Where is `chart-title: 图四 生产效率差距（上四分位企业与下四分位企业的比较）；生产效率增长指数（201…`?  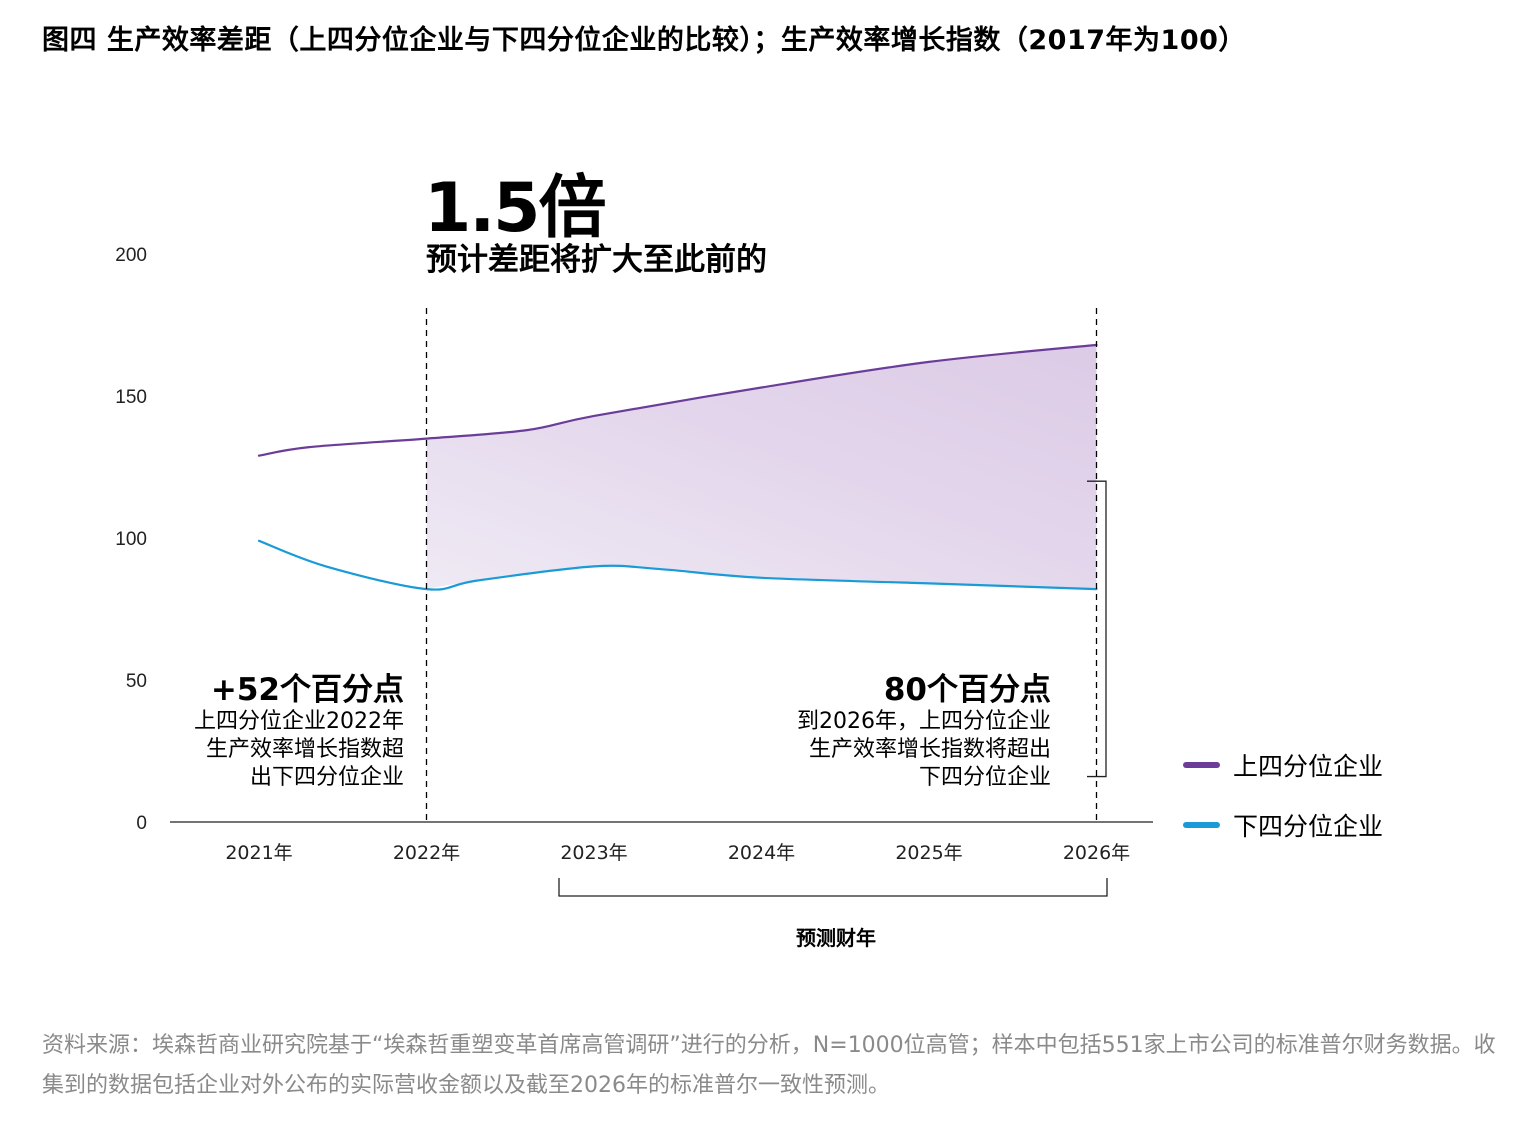
chart-title: 图四 生产效率差距（上四分位企业与下四分位企业的比较）；生产效率增长指数（201… is located at coordinates (644, 40).